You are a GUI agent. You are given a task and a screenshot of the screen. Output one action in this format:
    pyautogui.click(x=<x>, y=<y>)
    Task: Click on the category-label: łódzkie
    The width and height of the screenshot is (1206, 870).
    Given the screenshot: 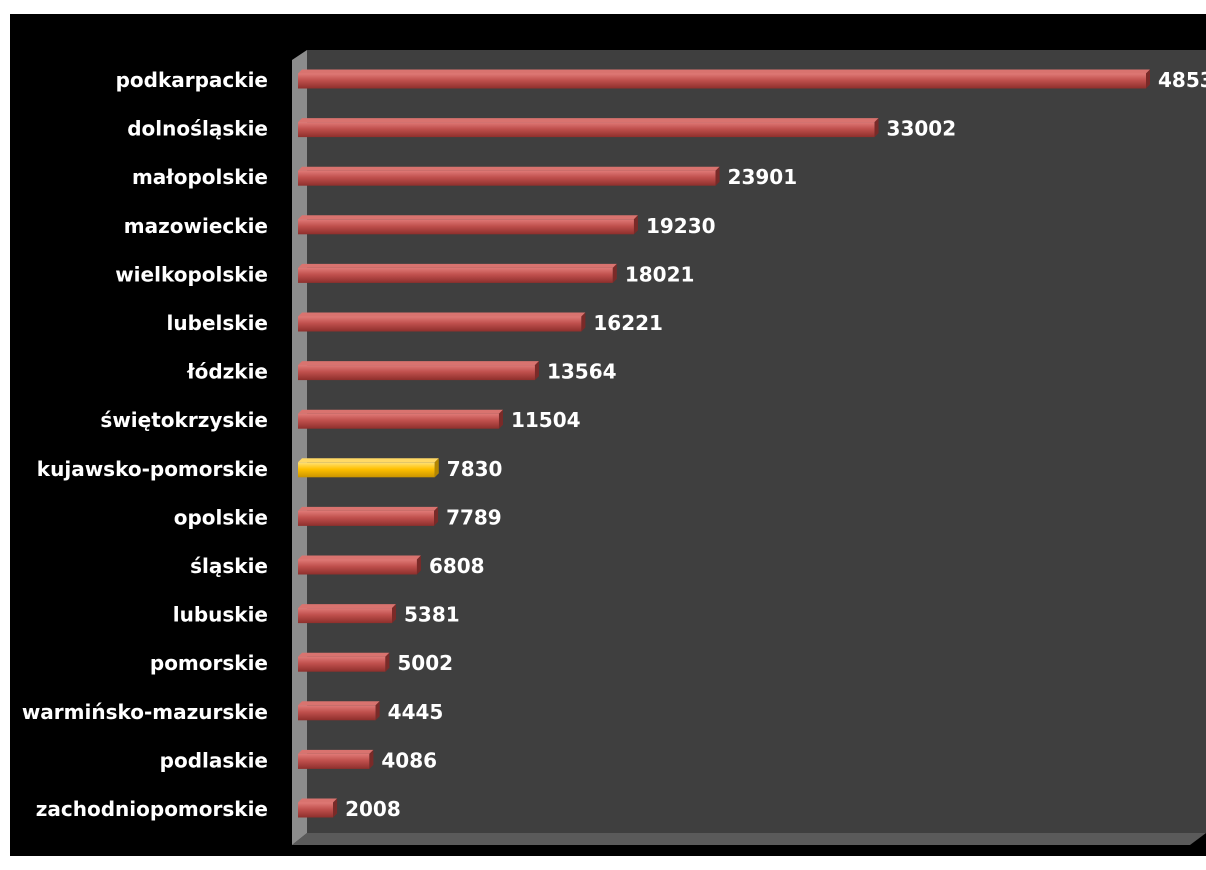 What is the action you would take?
    pyautogui.click(x=227, y=372)
    